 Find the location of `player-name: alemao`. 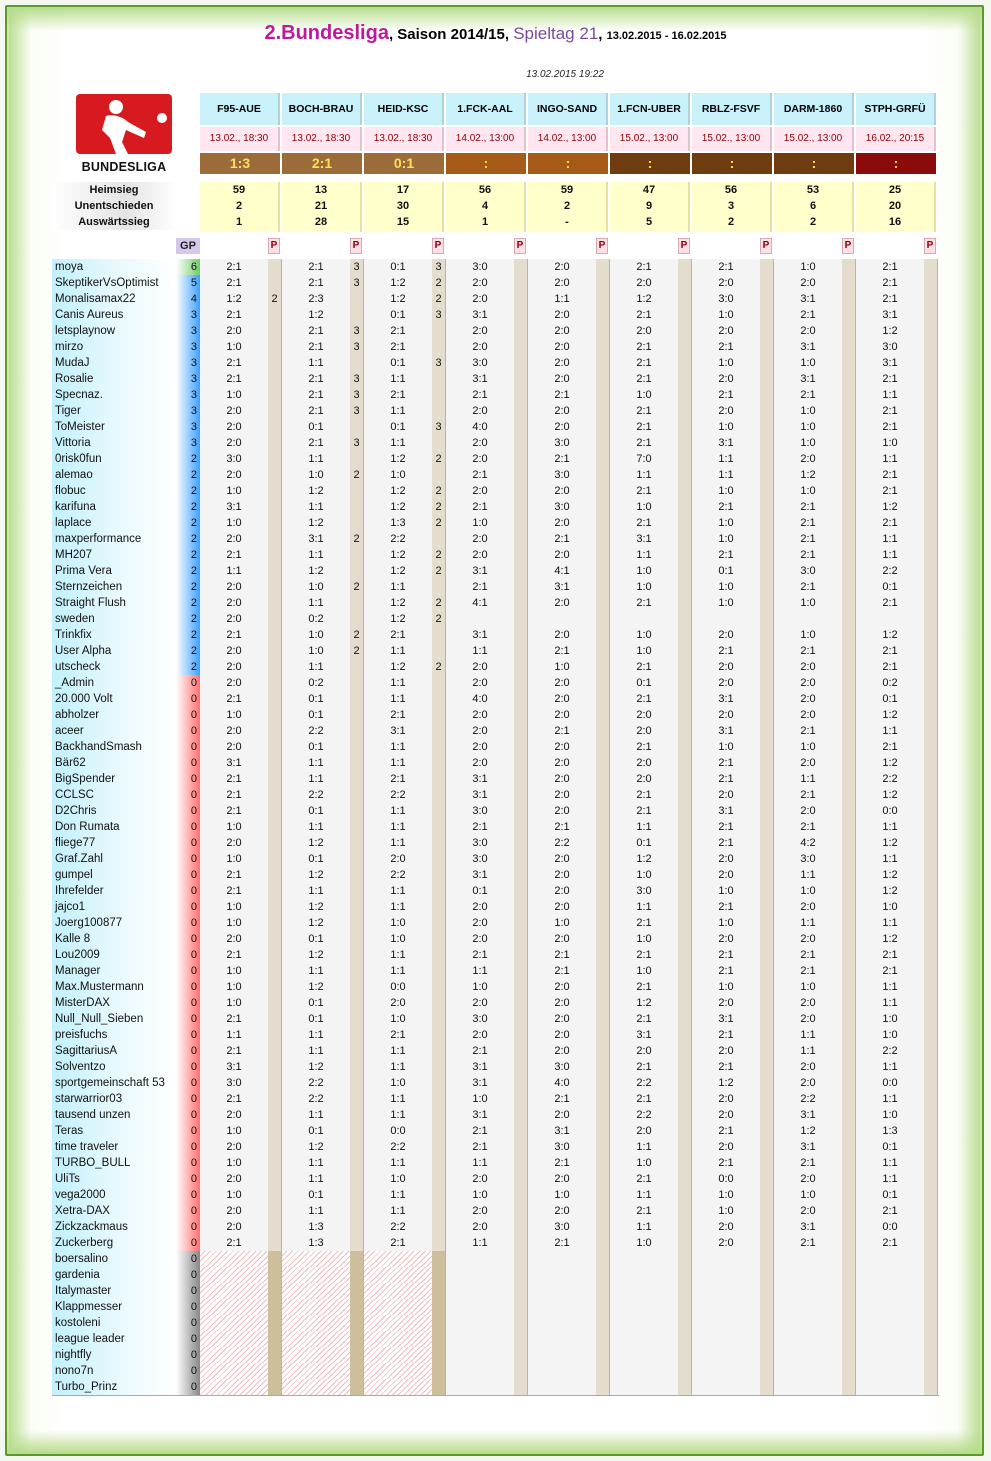

player-name: alemao is located at coordinates (114, 475).